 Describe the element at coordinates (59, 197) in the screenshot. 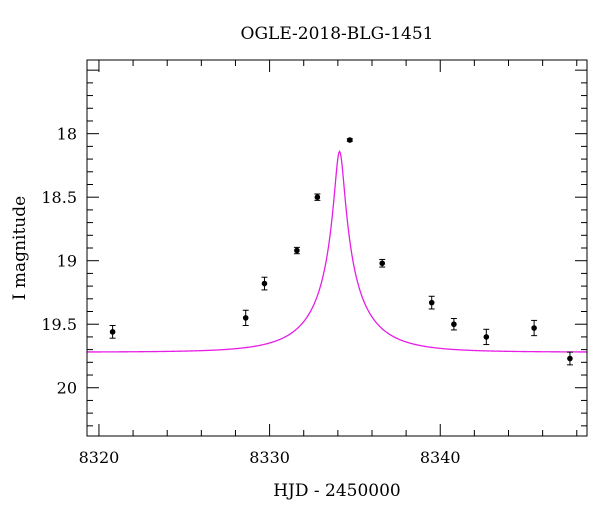

I see `y-tick-label: 18.5` at that location.